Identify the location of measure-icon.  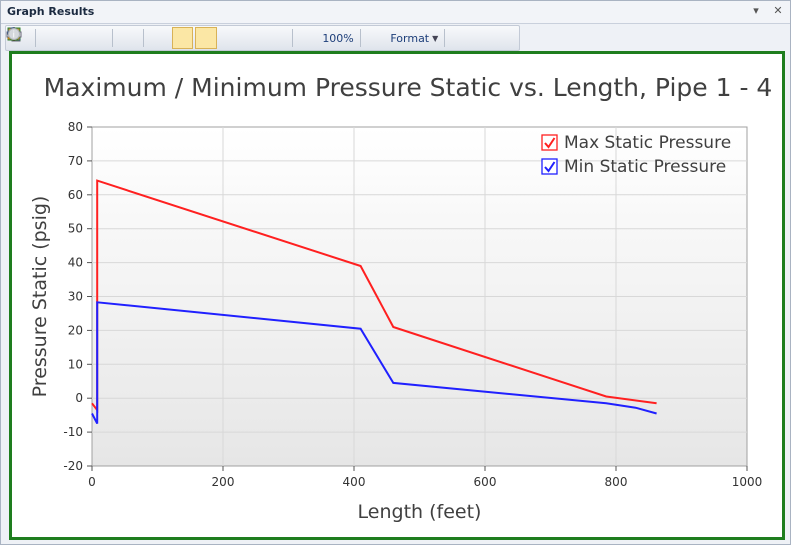
(135, 38).